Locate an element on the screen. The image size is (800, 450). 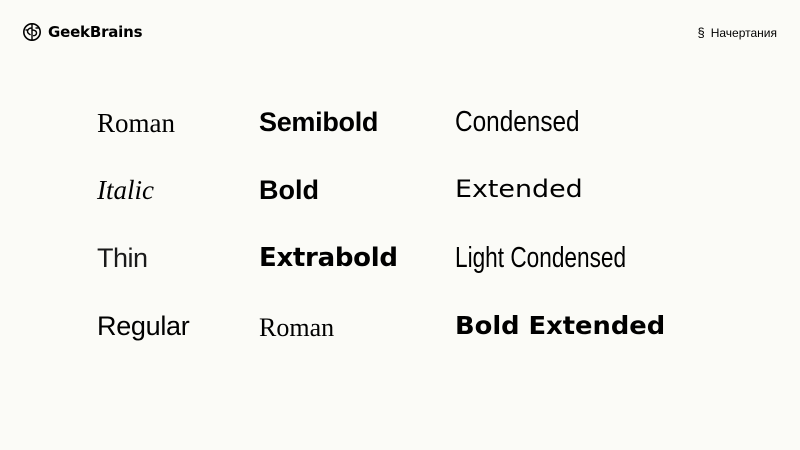
specimen-roman: Roman is located at coordinates (136, 123).